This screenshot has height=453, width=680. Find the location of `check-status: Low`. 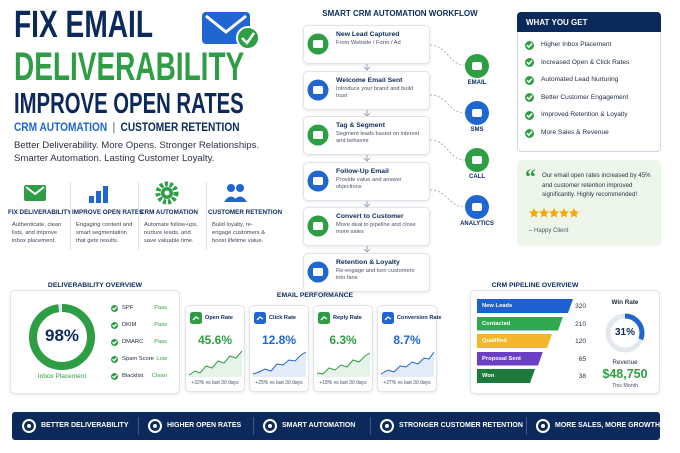

check-status: Low is located at coordinates (161, 359).